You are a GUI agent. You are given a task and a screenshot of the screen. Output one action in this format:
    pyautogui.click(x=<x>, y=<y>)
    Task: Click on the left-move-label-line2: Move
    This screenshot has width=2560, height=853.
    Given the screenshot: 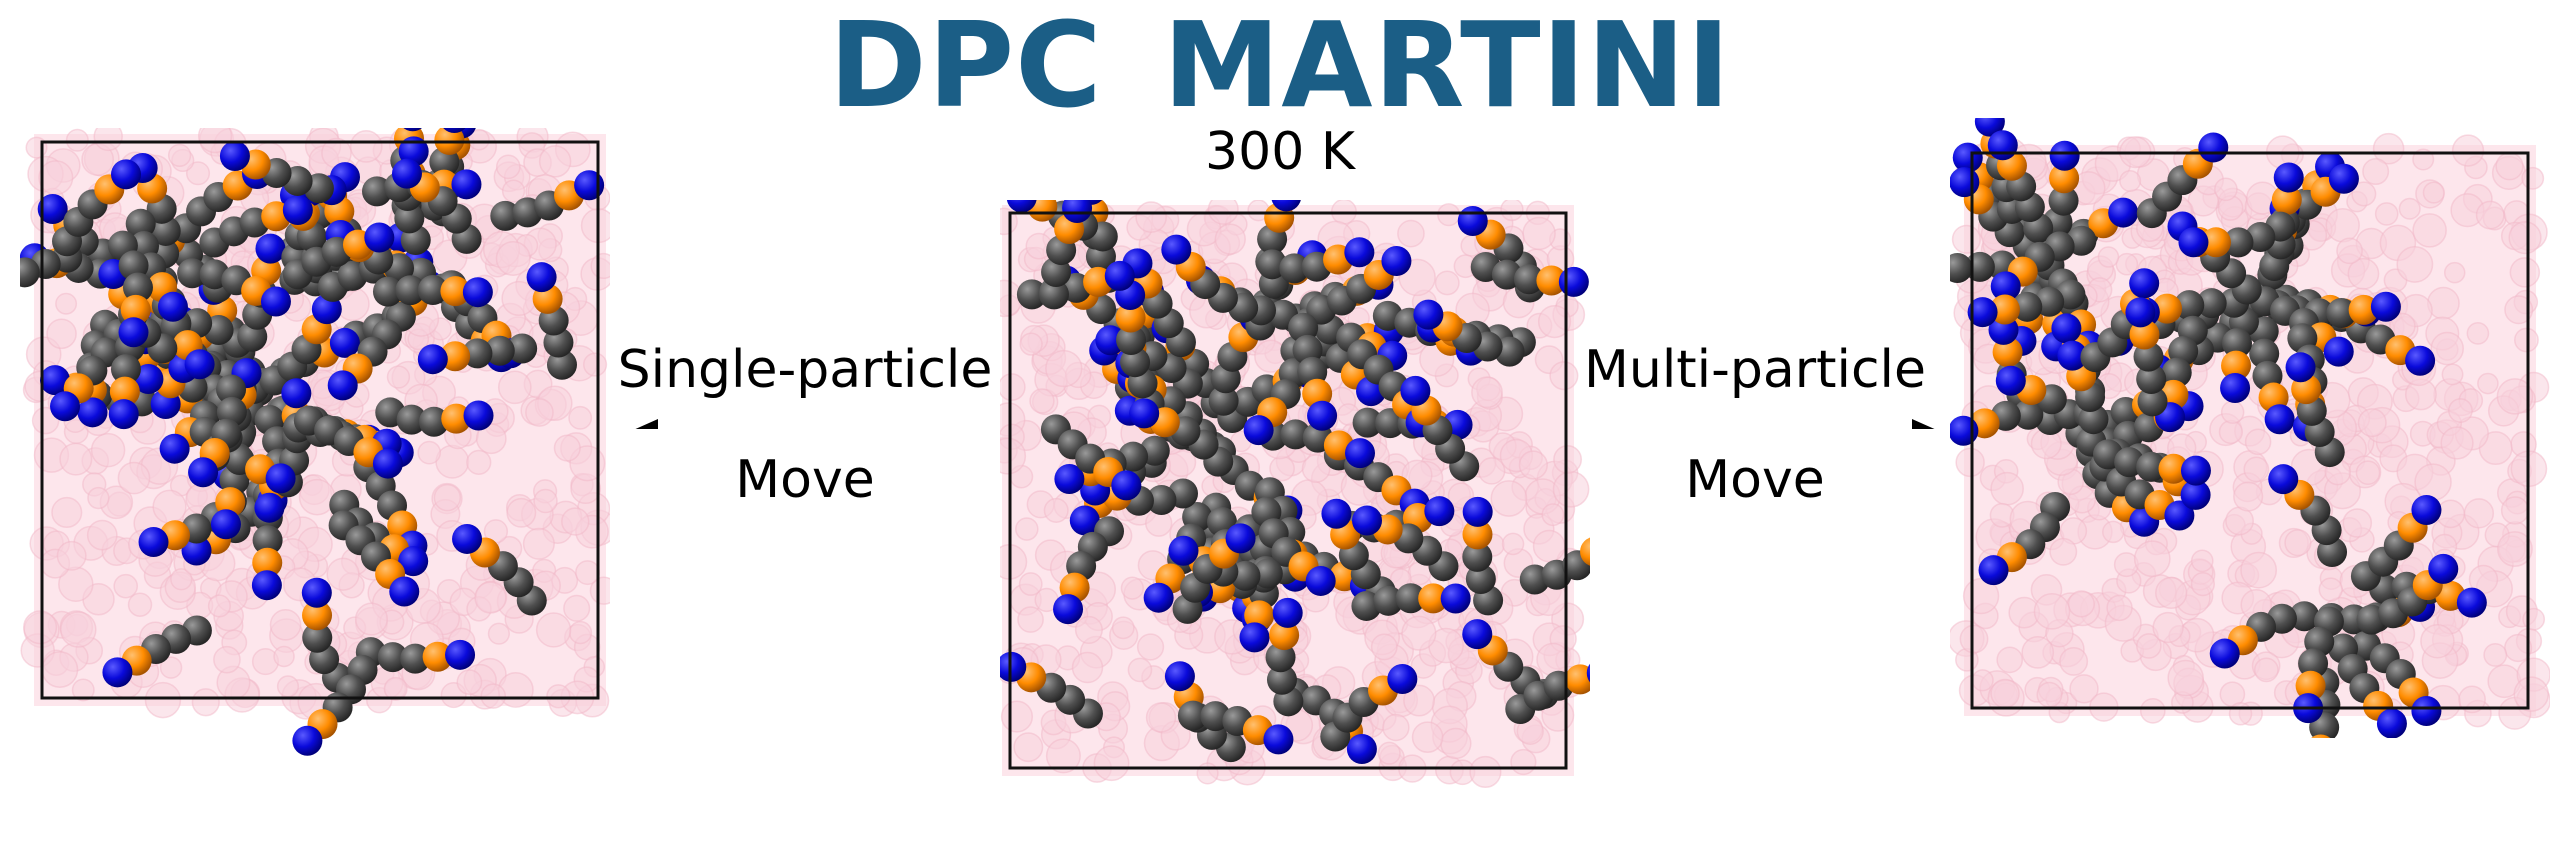 What is the action you would take?
    pyautogui.click(x=805, y=480)
    